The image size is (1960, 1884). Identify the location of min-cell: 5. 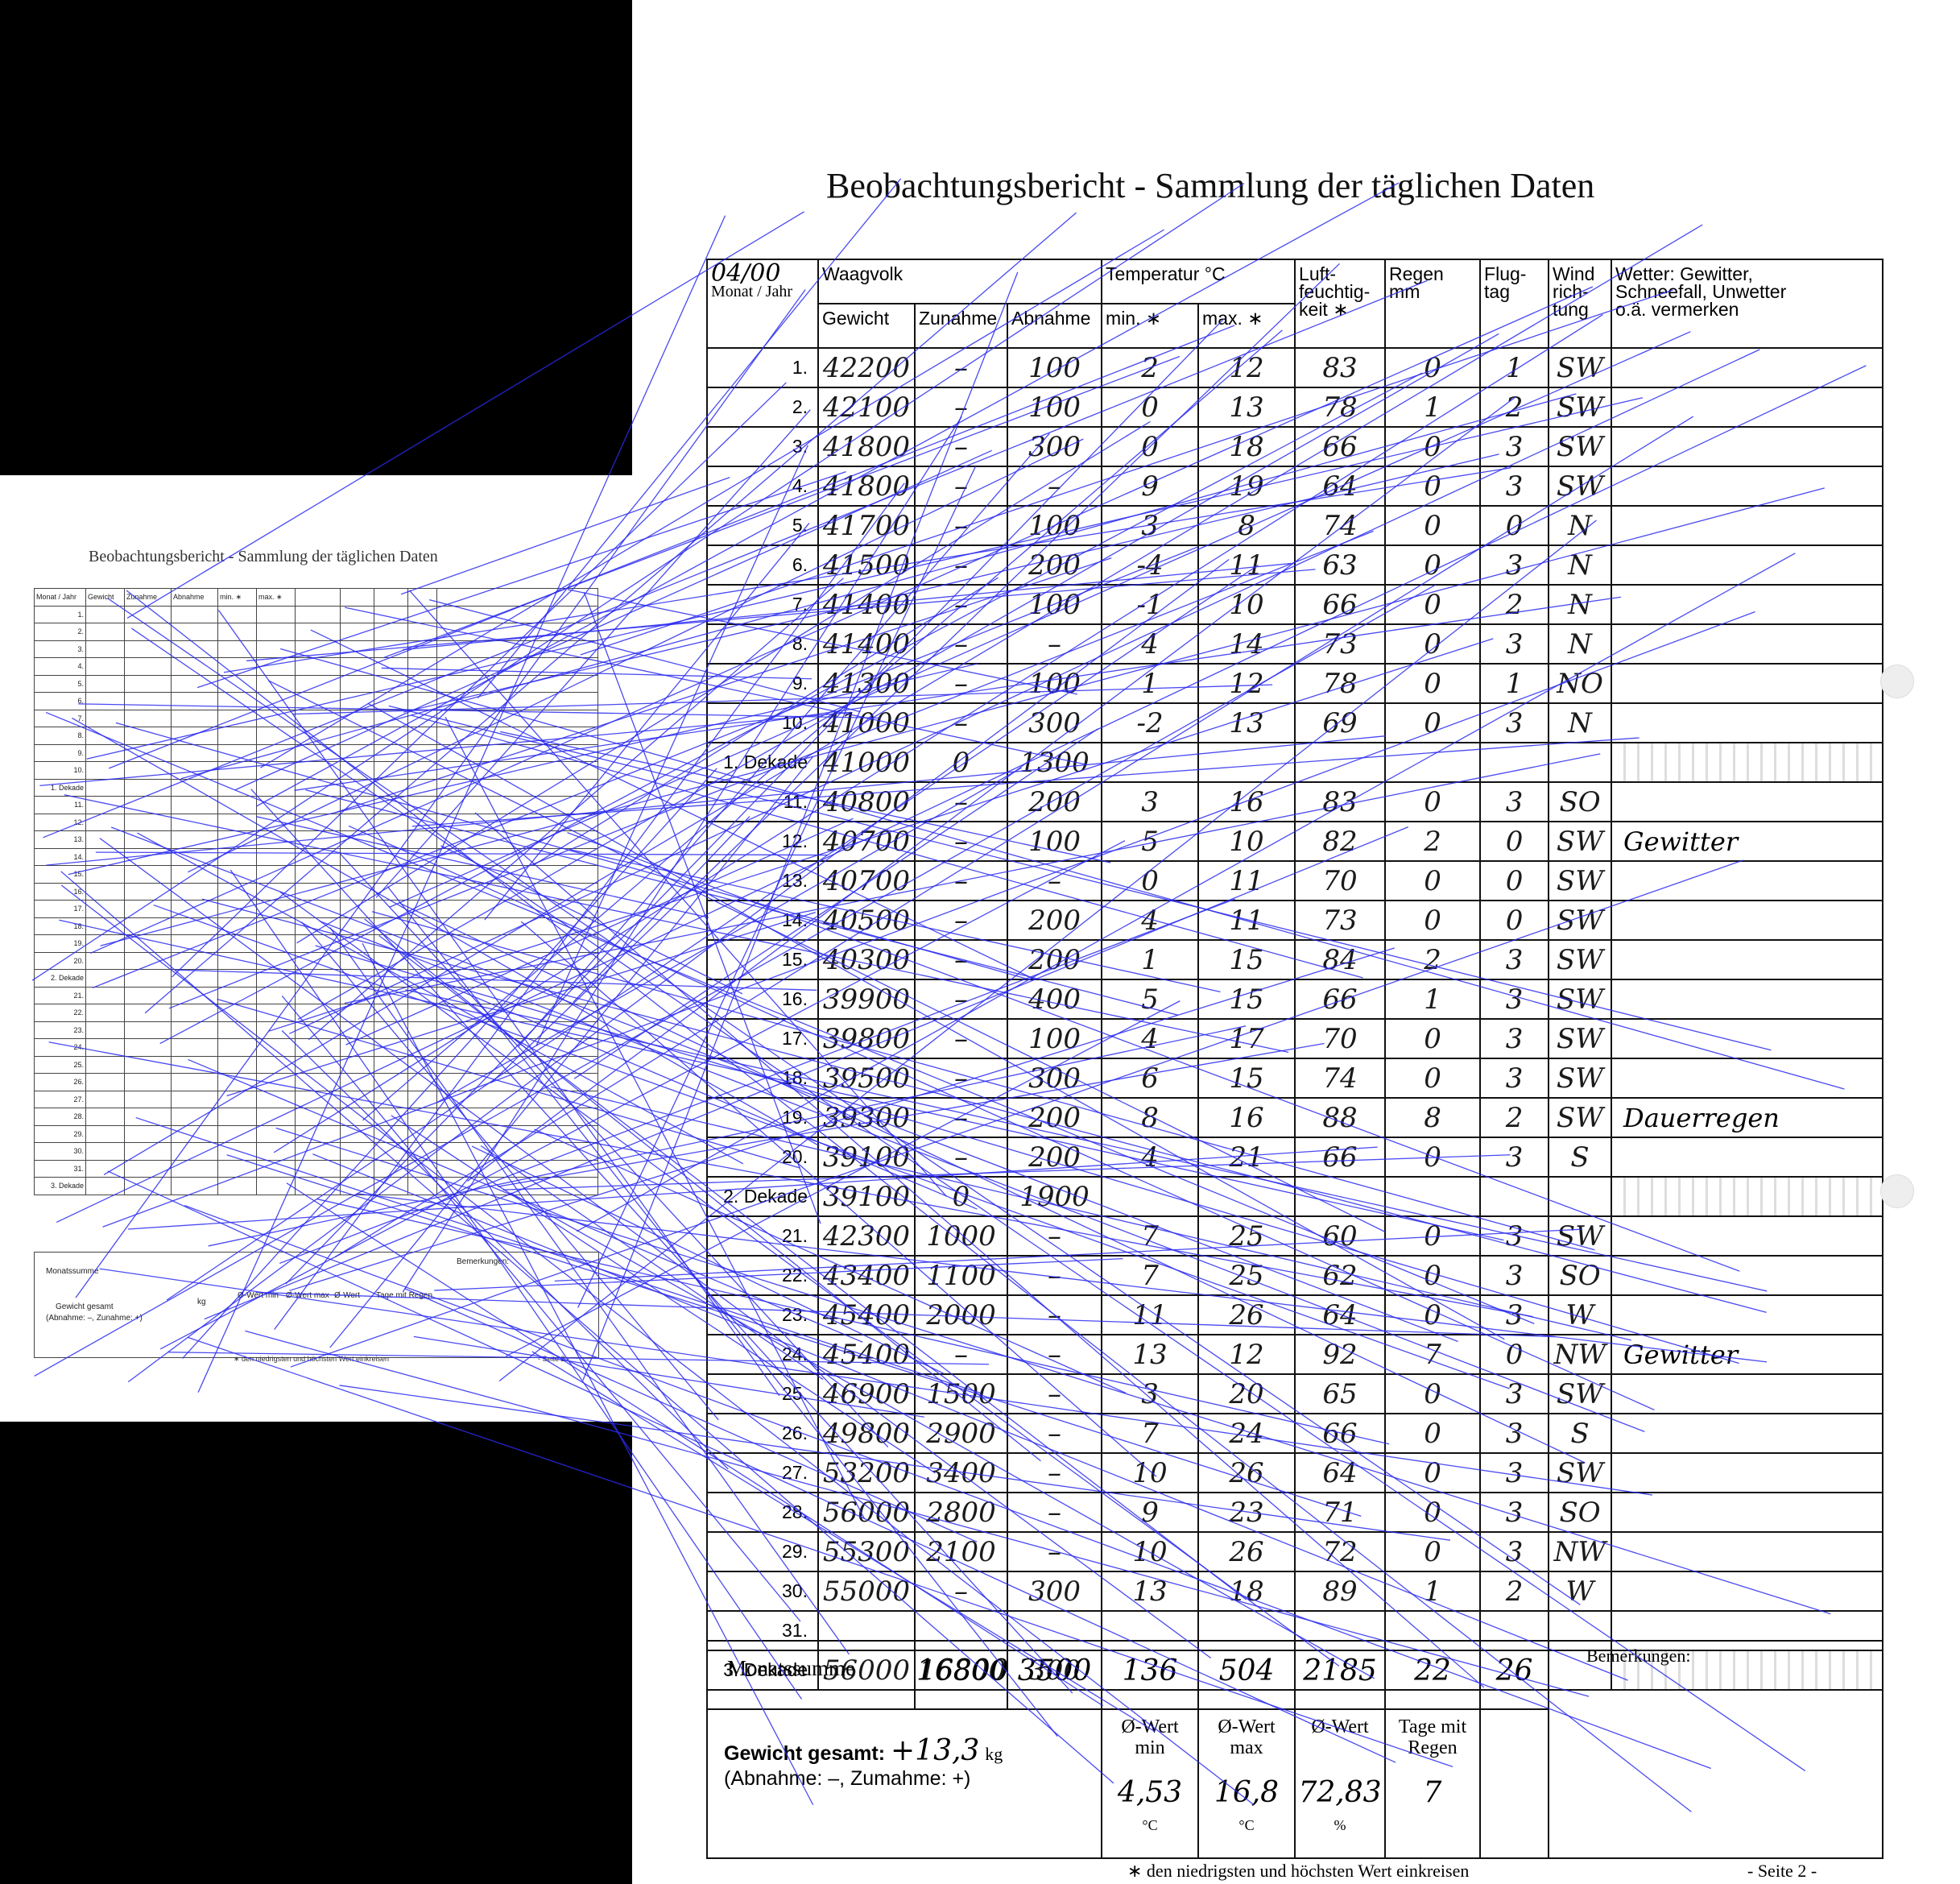
(1150, 842).